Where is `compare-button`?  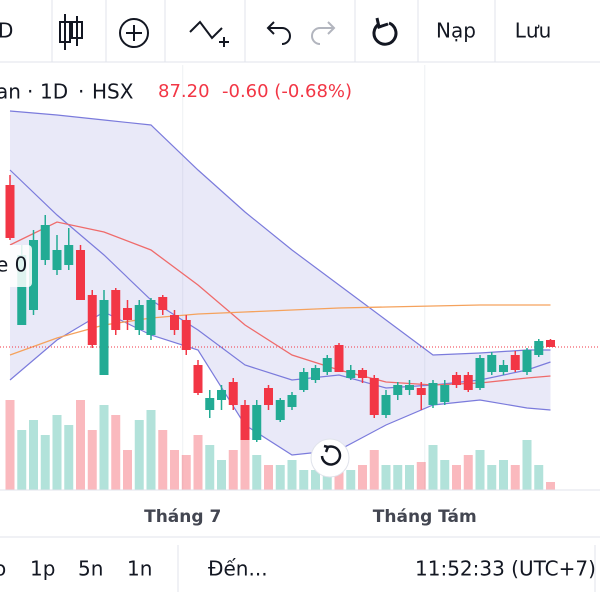 compare-button is located at coordinates (209, 33).